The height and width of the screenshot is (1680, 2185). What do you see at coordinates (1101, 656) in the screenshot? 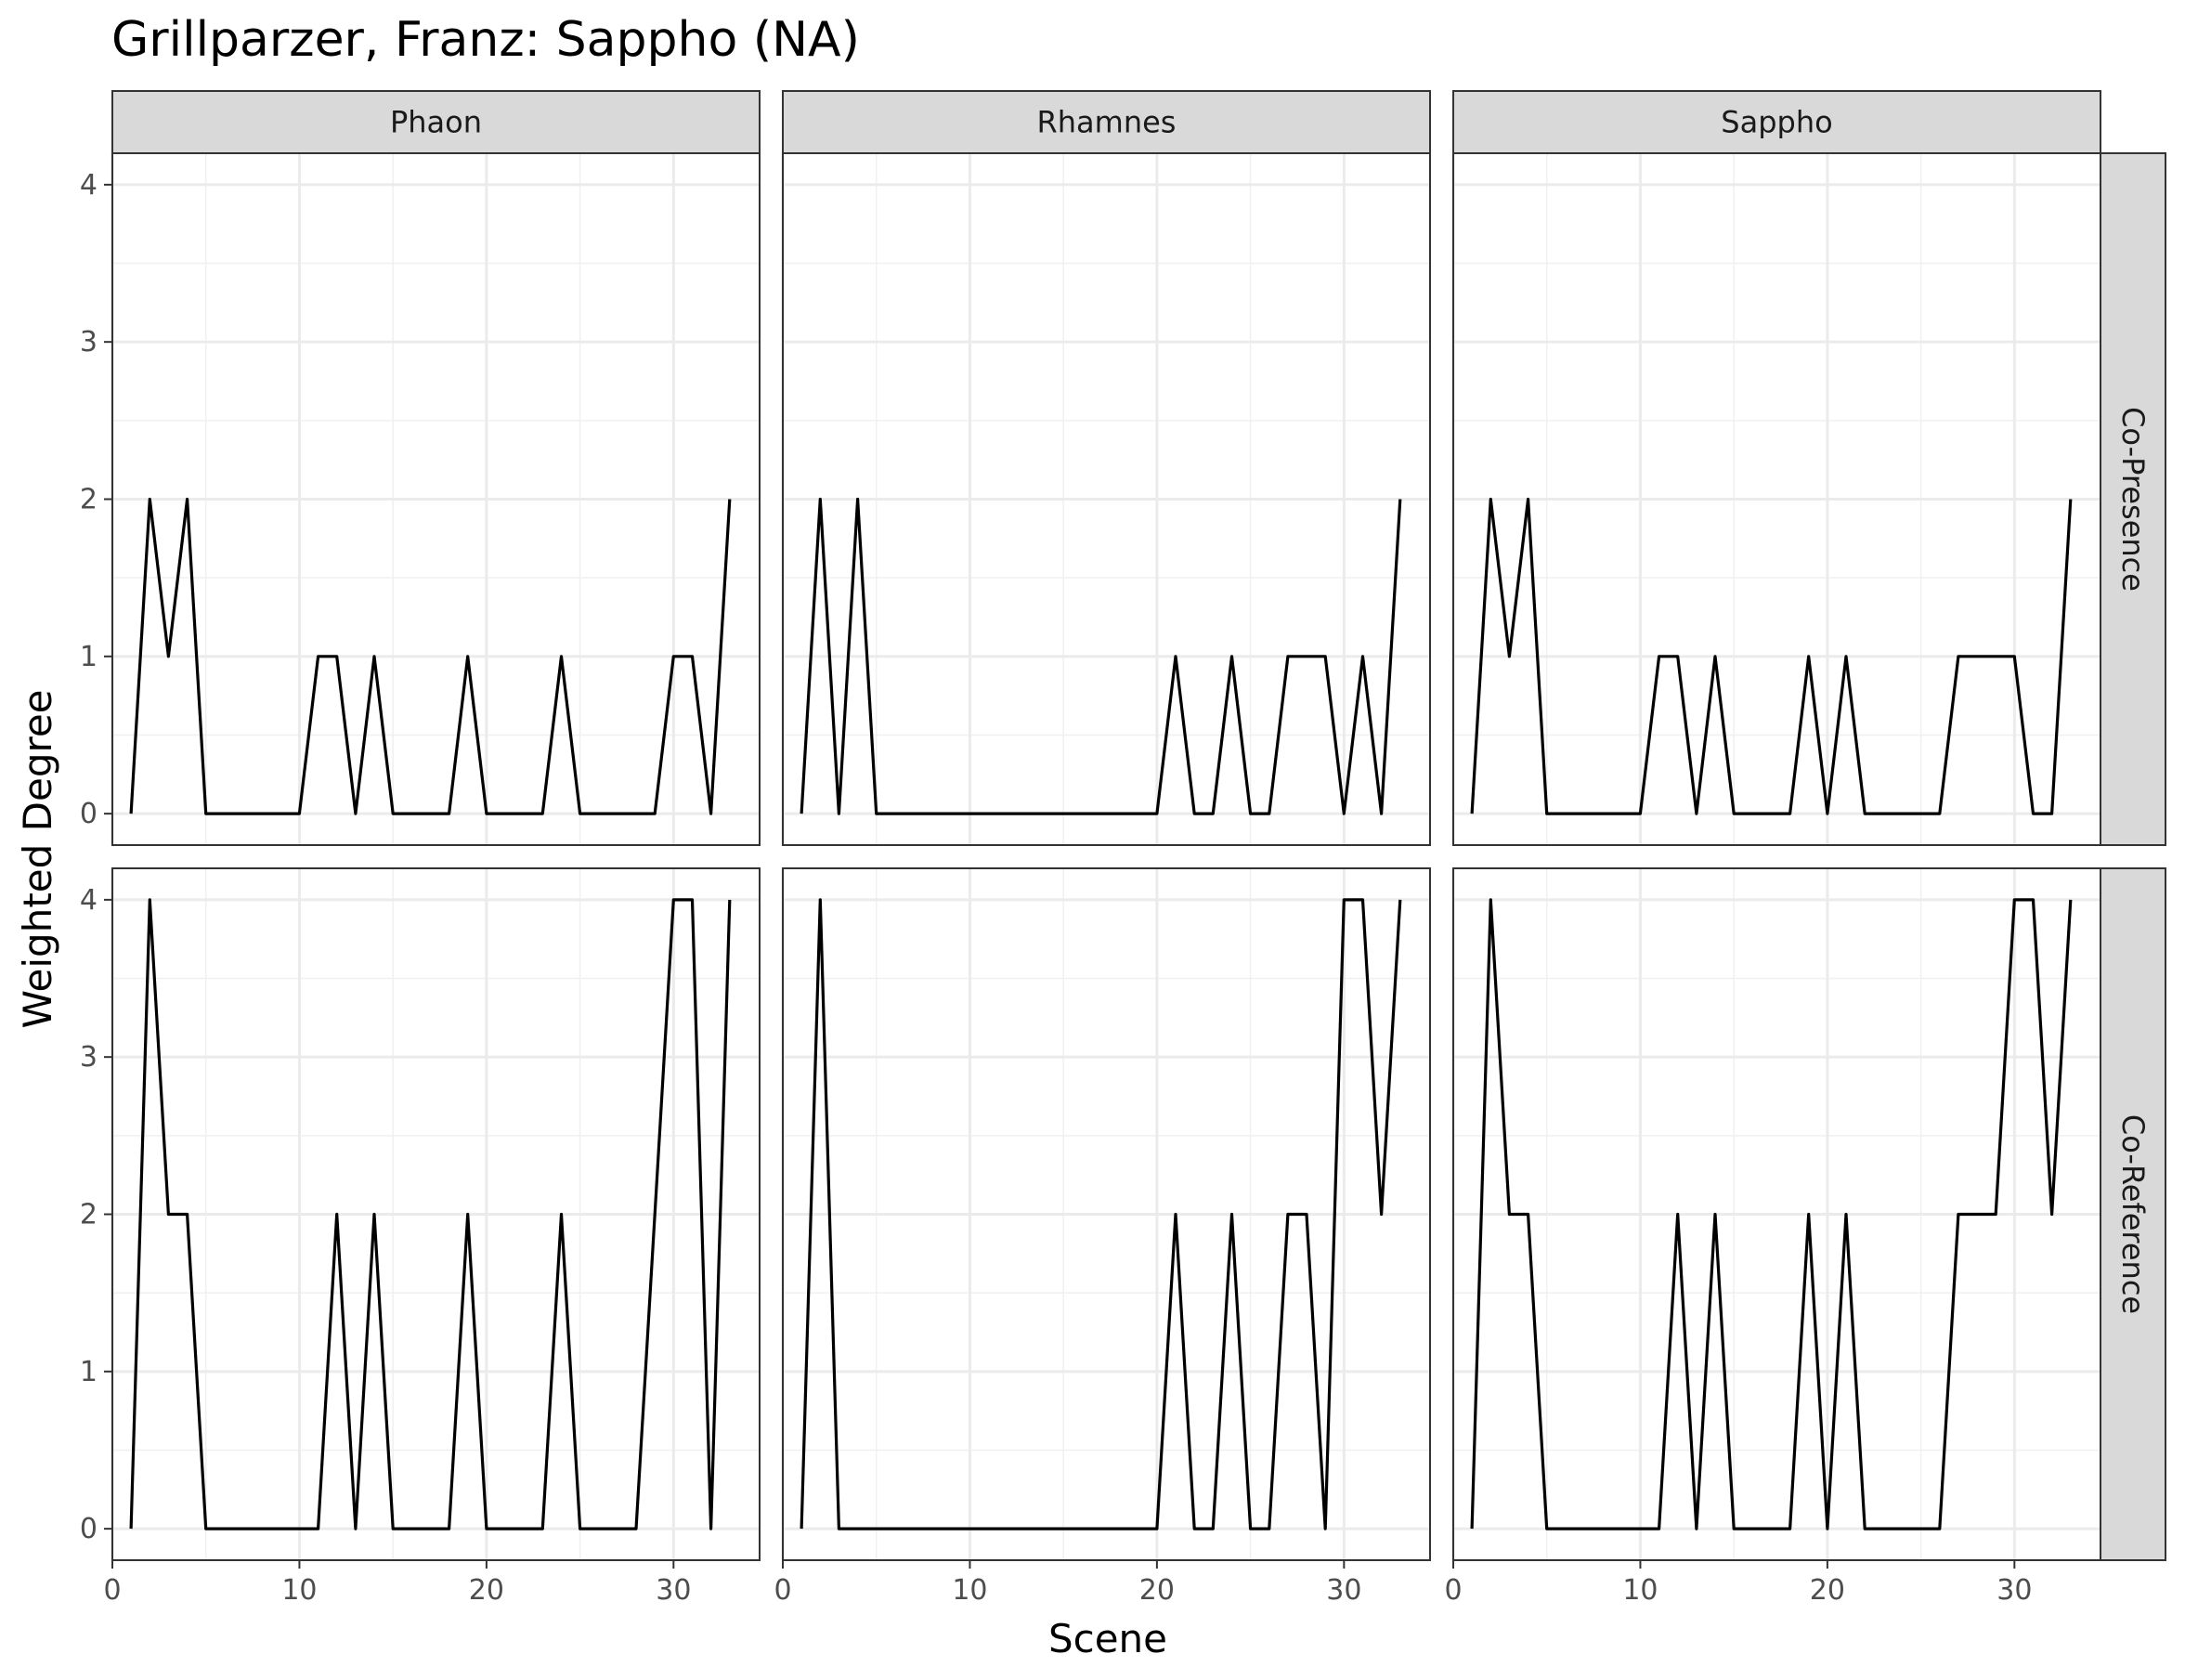
I see `series-line-rhamnes-co-presence` at bounding box center [1101, 656].